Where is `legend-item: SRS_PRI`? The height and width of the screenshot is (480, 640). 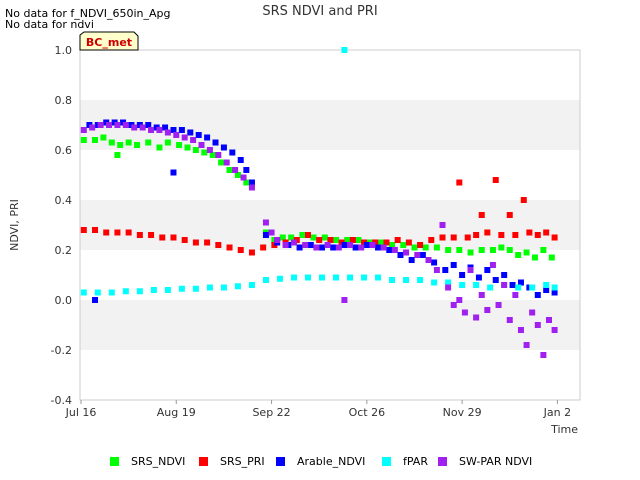 legend-item: SRS_PRI is located at coordinates (232, 461).